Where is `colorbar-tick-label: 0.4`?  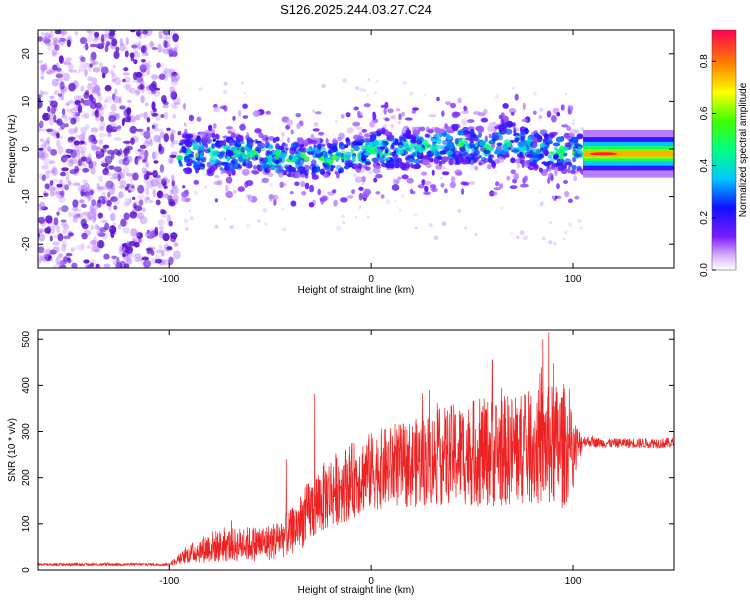
colorbar-tick-label: 0.4 is located at coordinates (704, 165).